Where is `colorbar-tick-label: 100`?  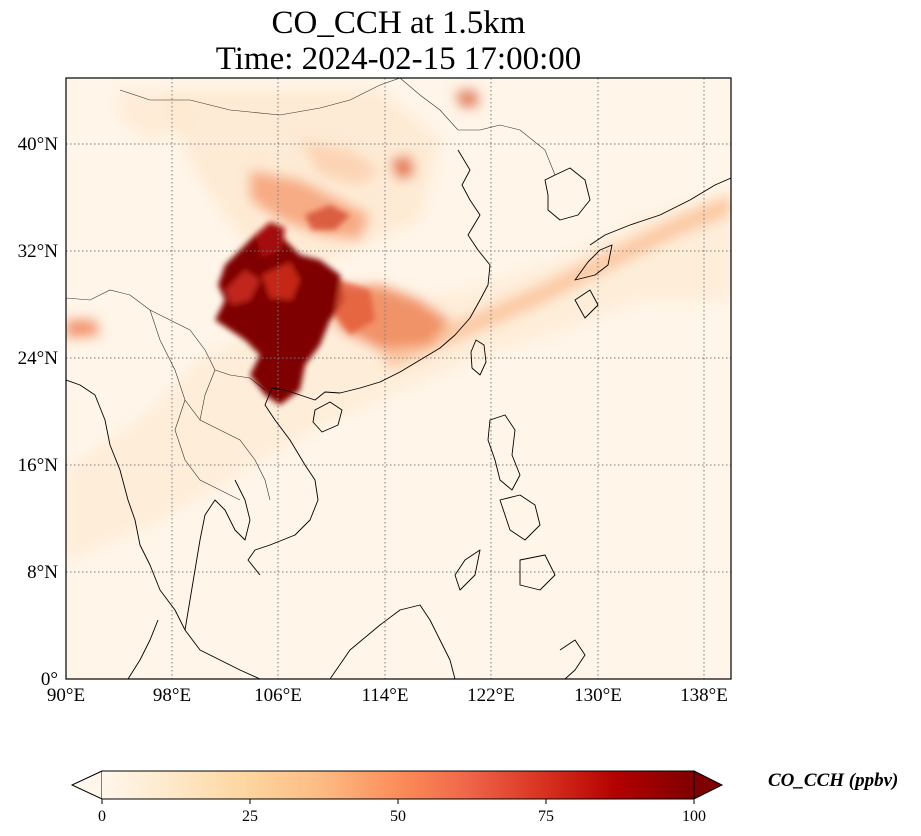
colorbar-tick-label: 100 is located at coordinates (694, 816).